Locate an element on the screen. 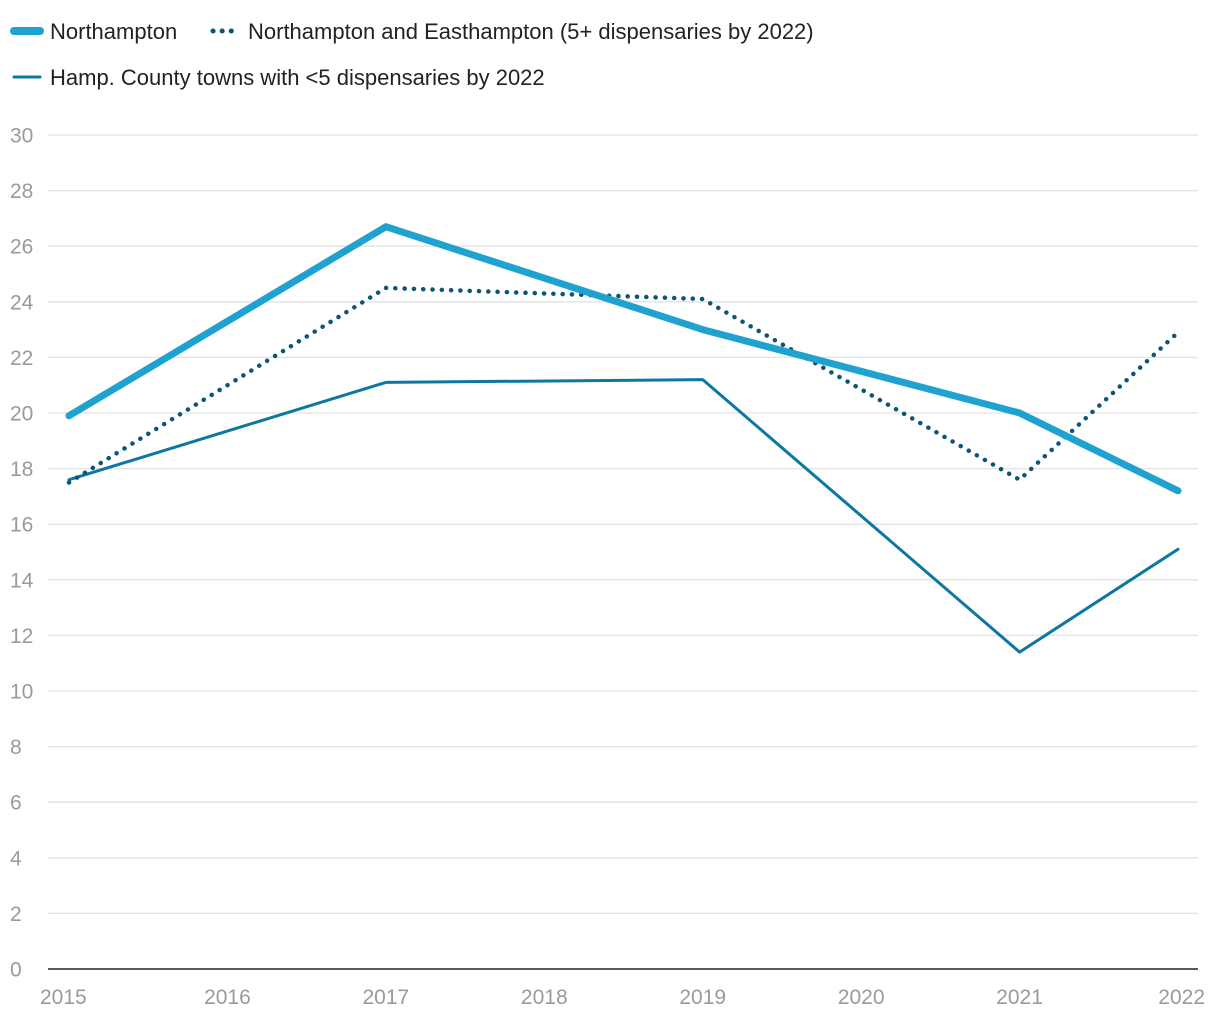 The height and width of the screenshot is (1020, 1220). x-tick-label-2022: 2022 is located at coordinates (1181, 997).